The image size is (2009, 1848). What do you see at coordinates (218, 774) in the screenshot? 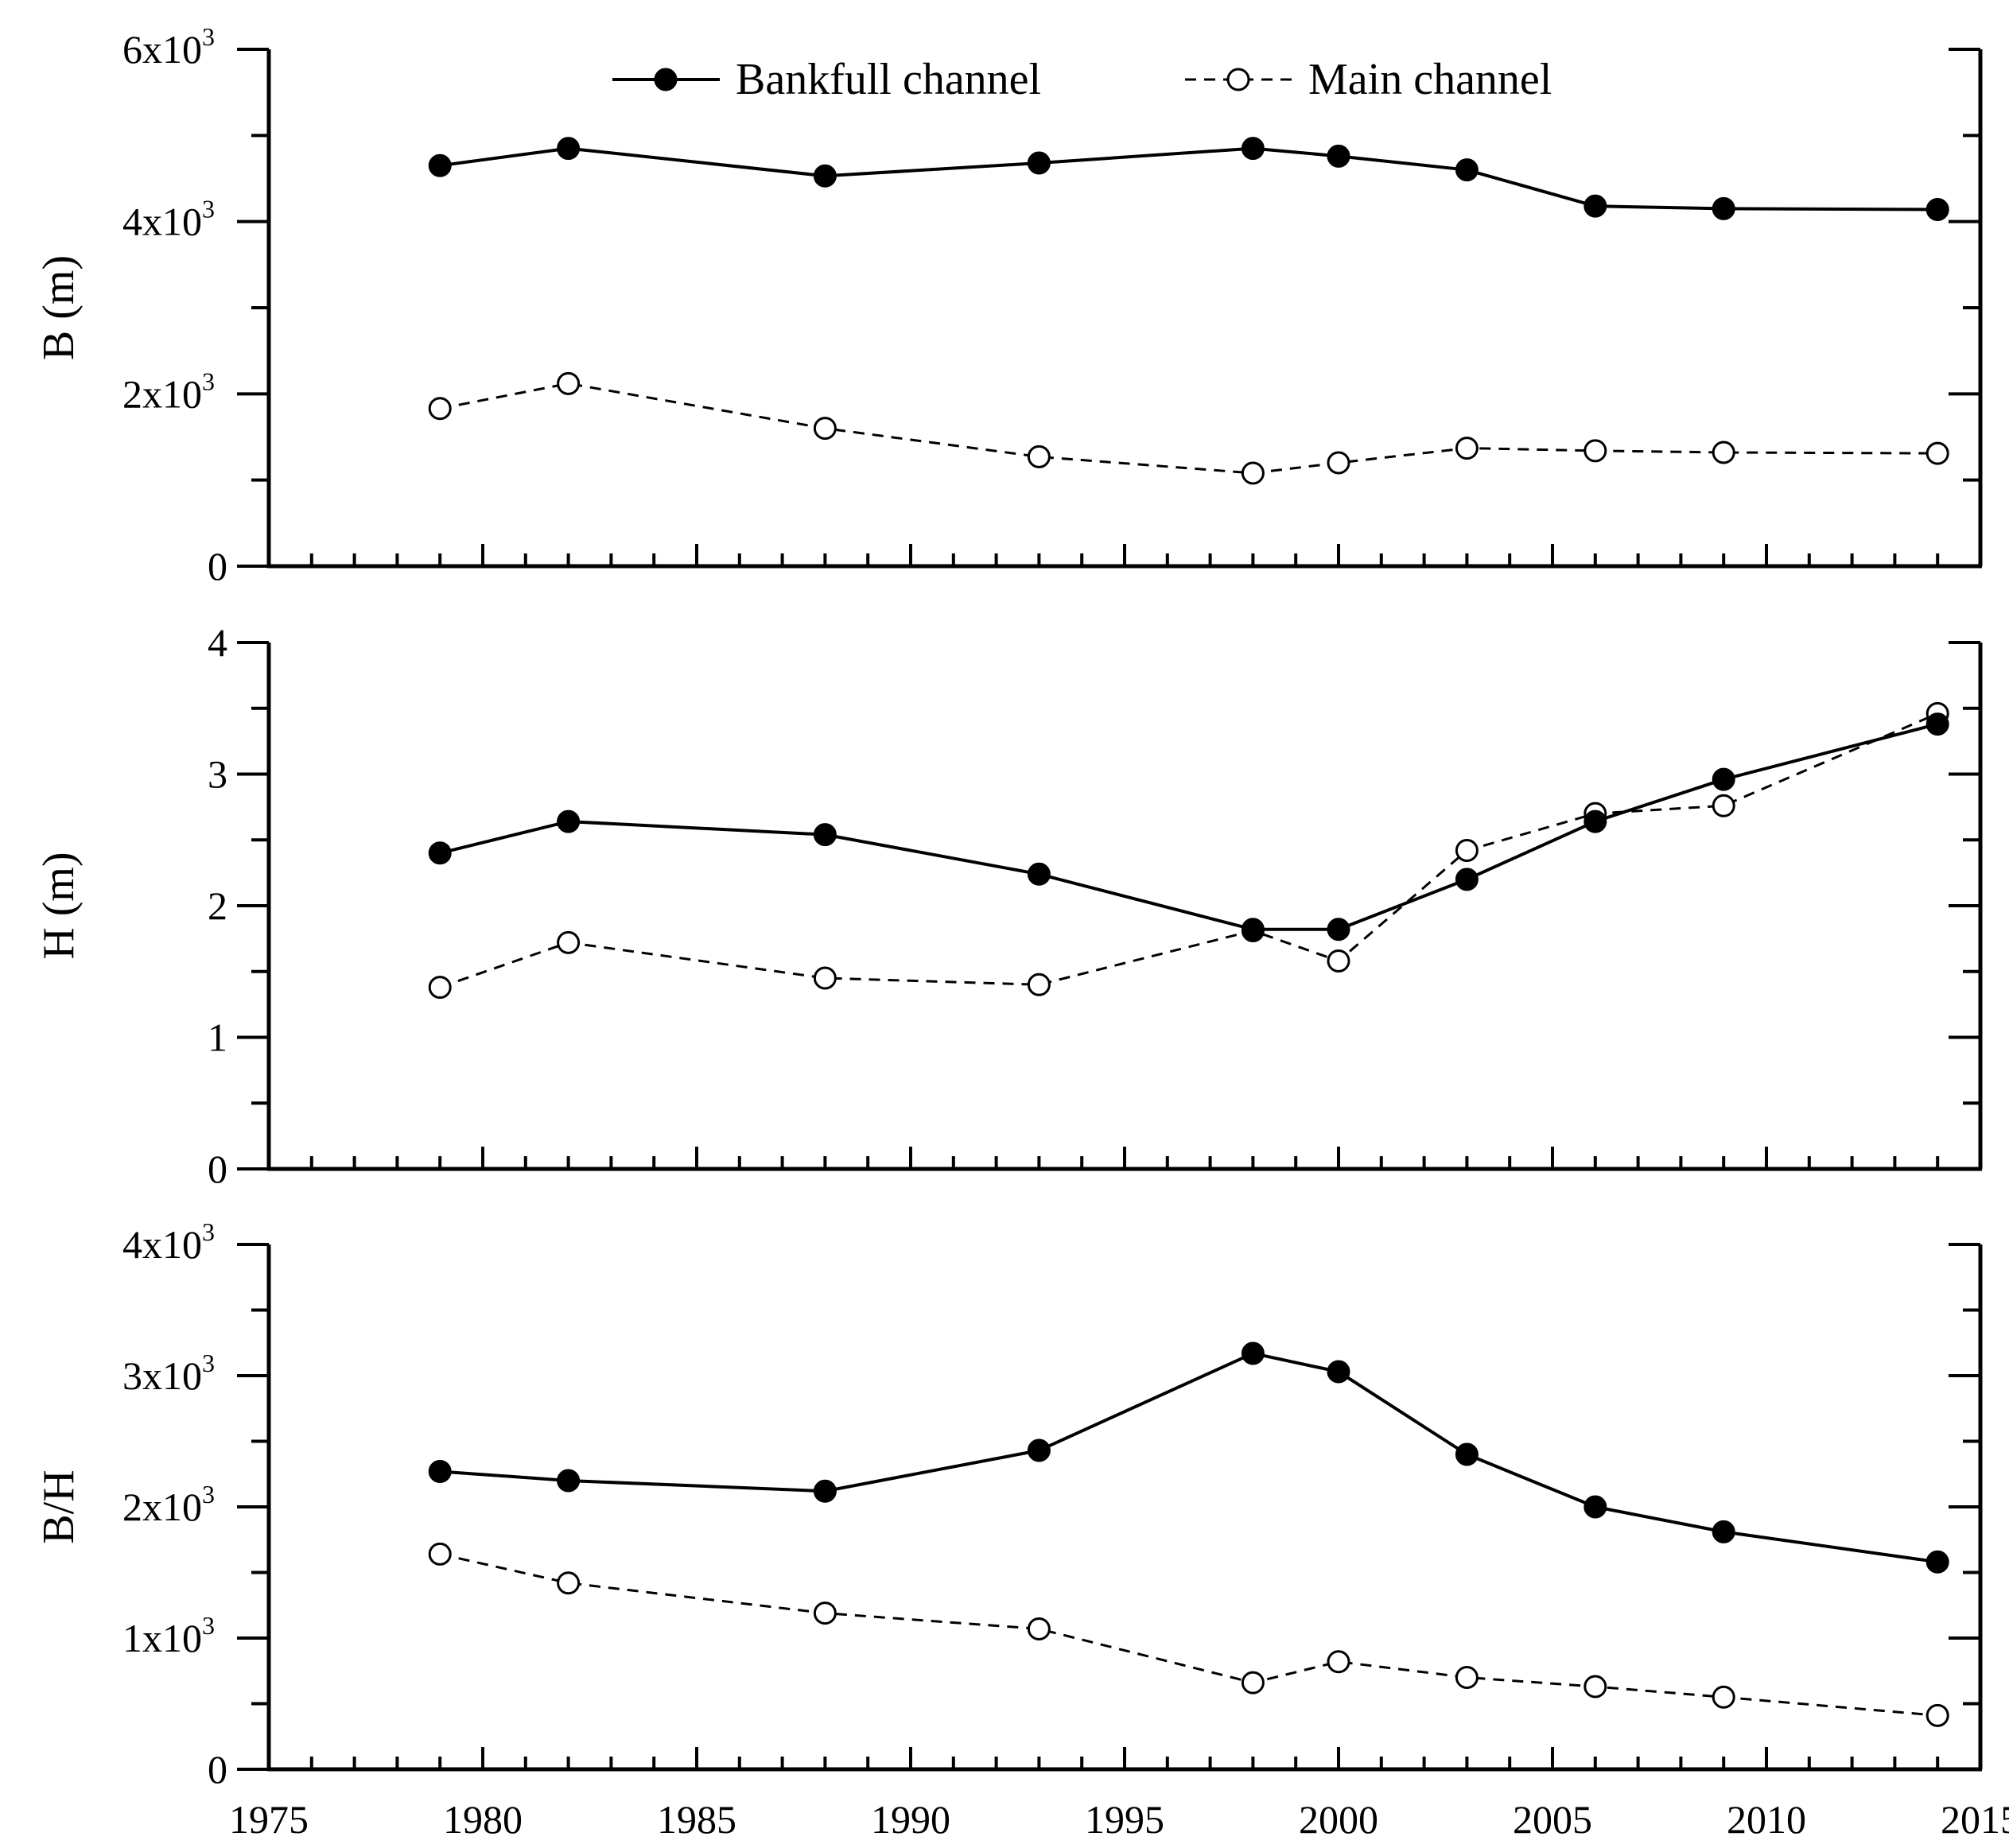
I see `panel-h-y-tick-label: 3` at bounding box center [218, 774].